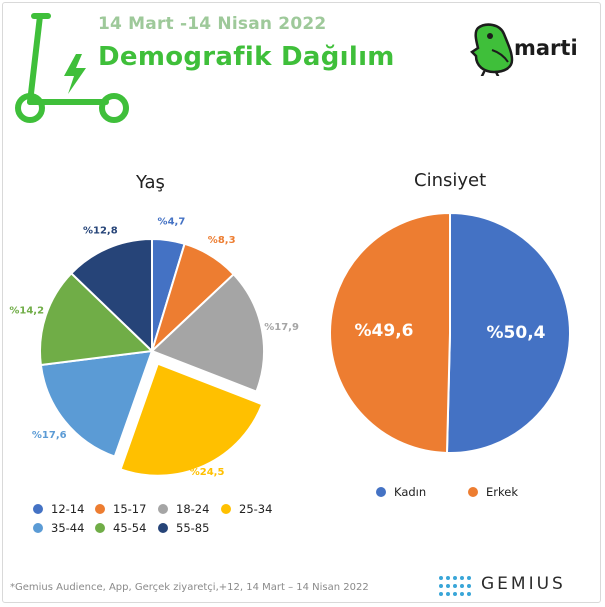 The image size is (605, 607). What do you see at coordinates (246, 57) in the screenshot?
I see `page-title: Demografik Dağılım` at bounding box center [246, 57].